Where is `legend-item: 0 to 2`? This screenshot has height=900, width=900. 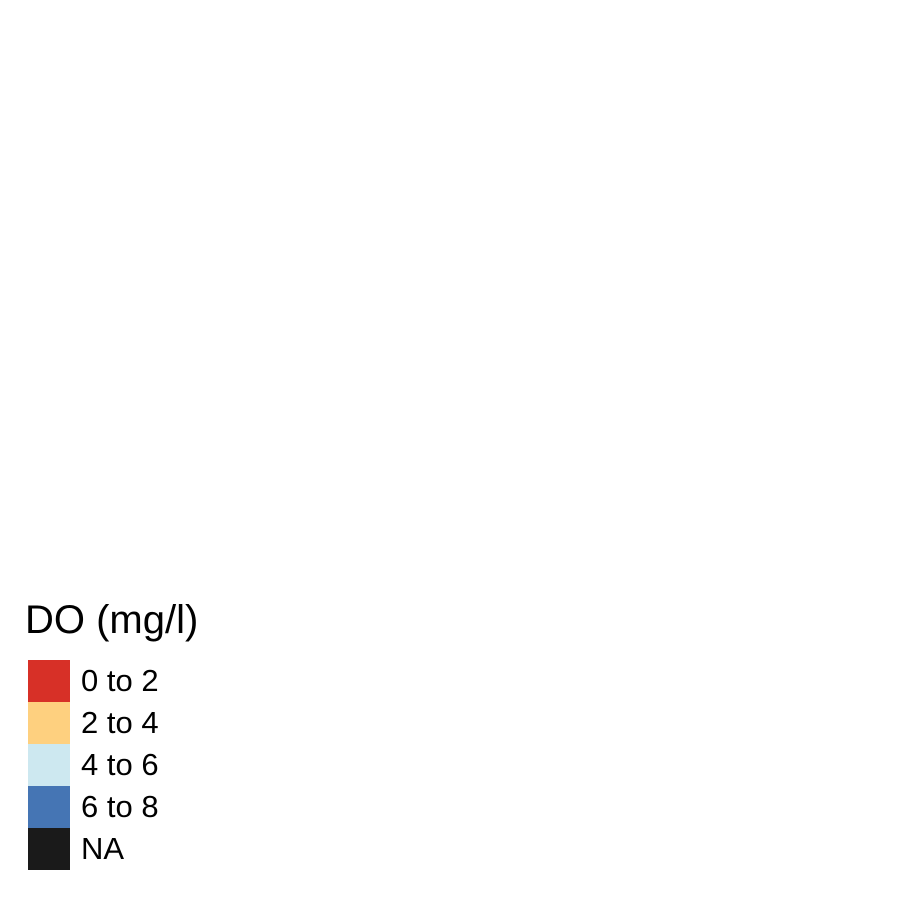 legend-item: 0 to 2 is located at coordinates (113, 681).